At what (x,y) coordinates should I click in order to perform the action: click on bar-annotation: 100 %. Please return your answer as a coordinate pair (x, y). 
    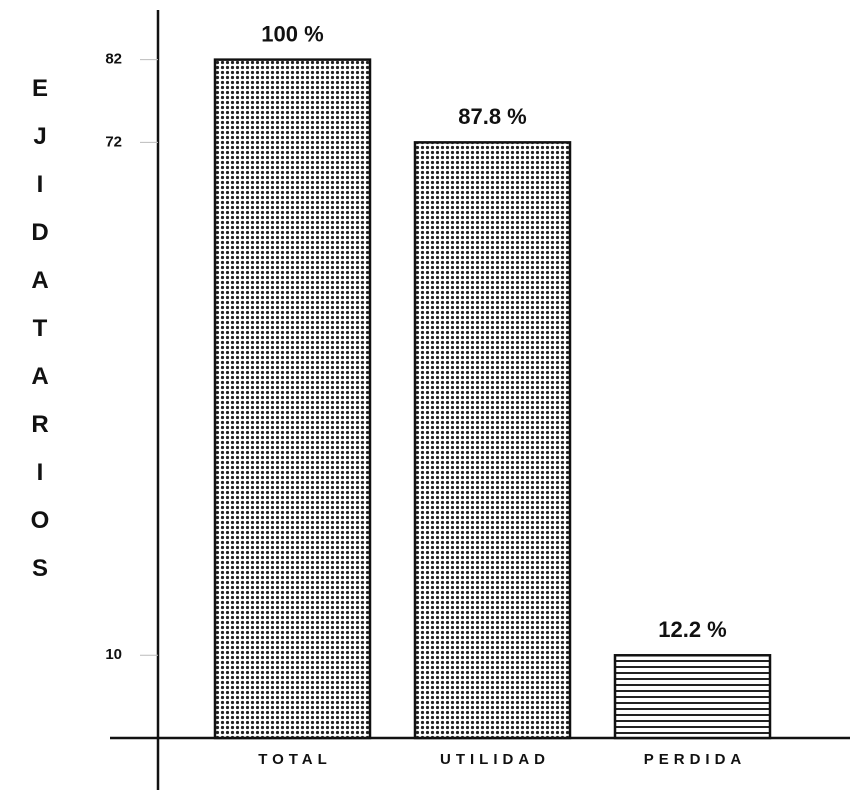
    Looking at the image, I should click on (292, 33).